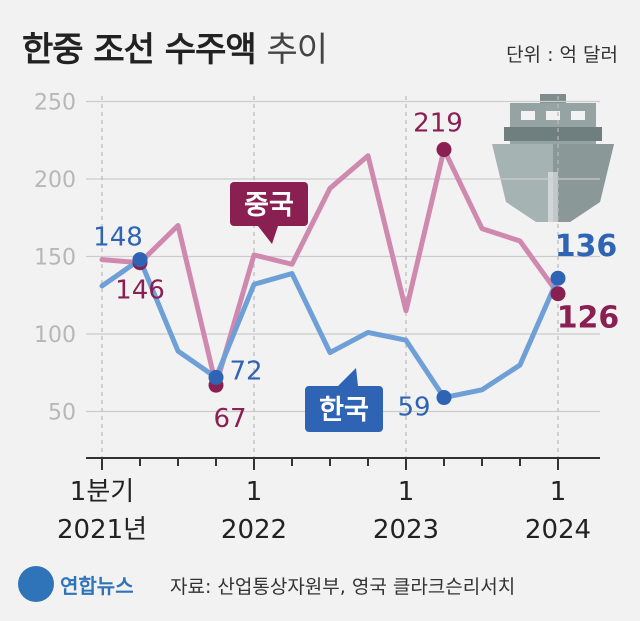 The width and height of the screenshot is (640, 621). I want to click on ship-illustration, so click(553, 158).